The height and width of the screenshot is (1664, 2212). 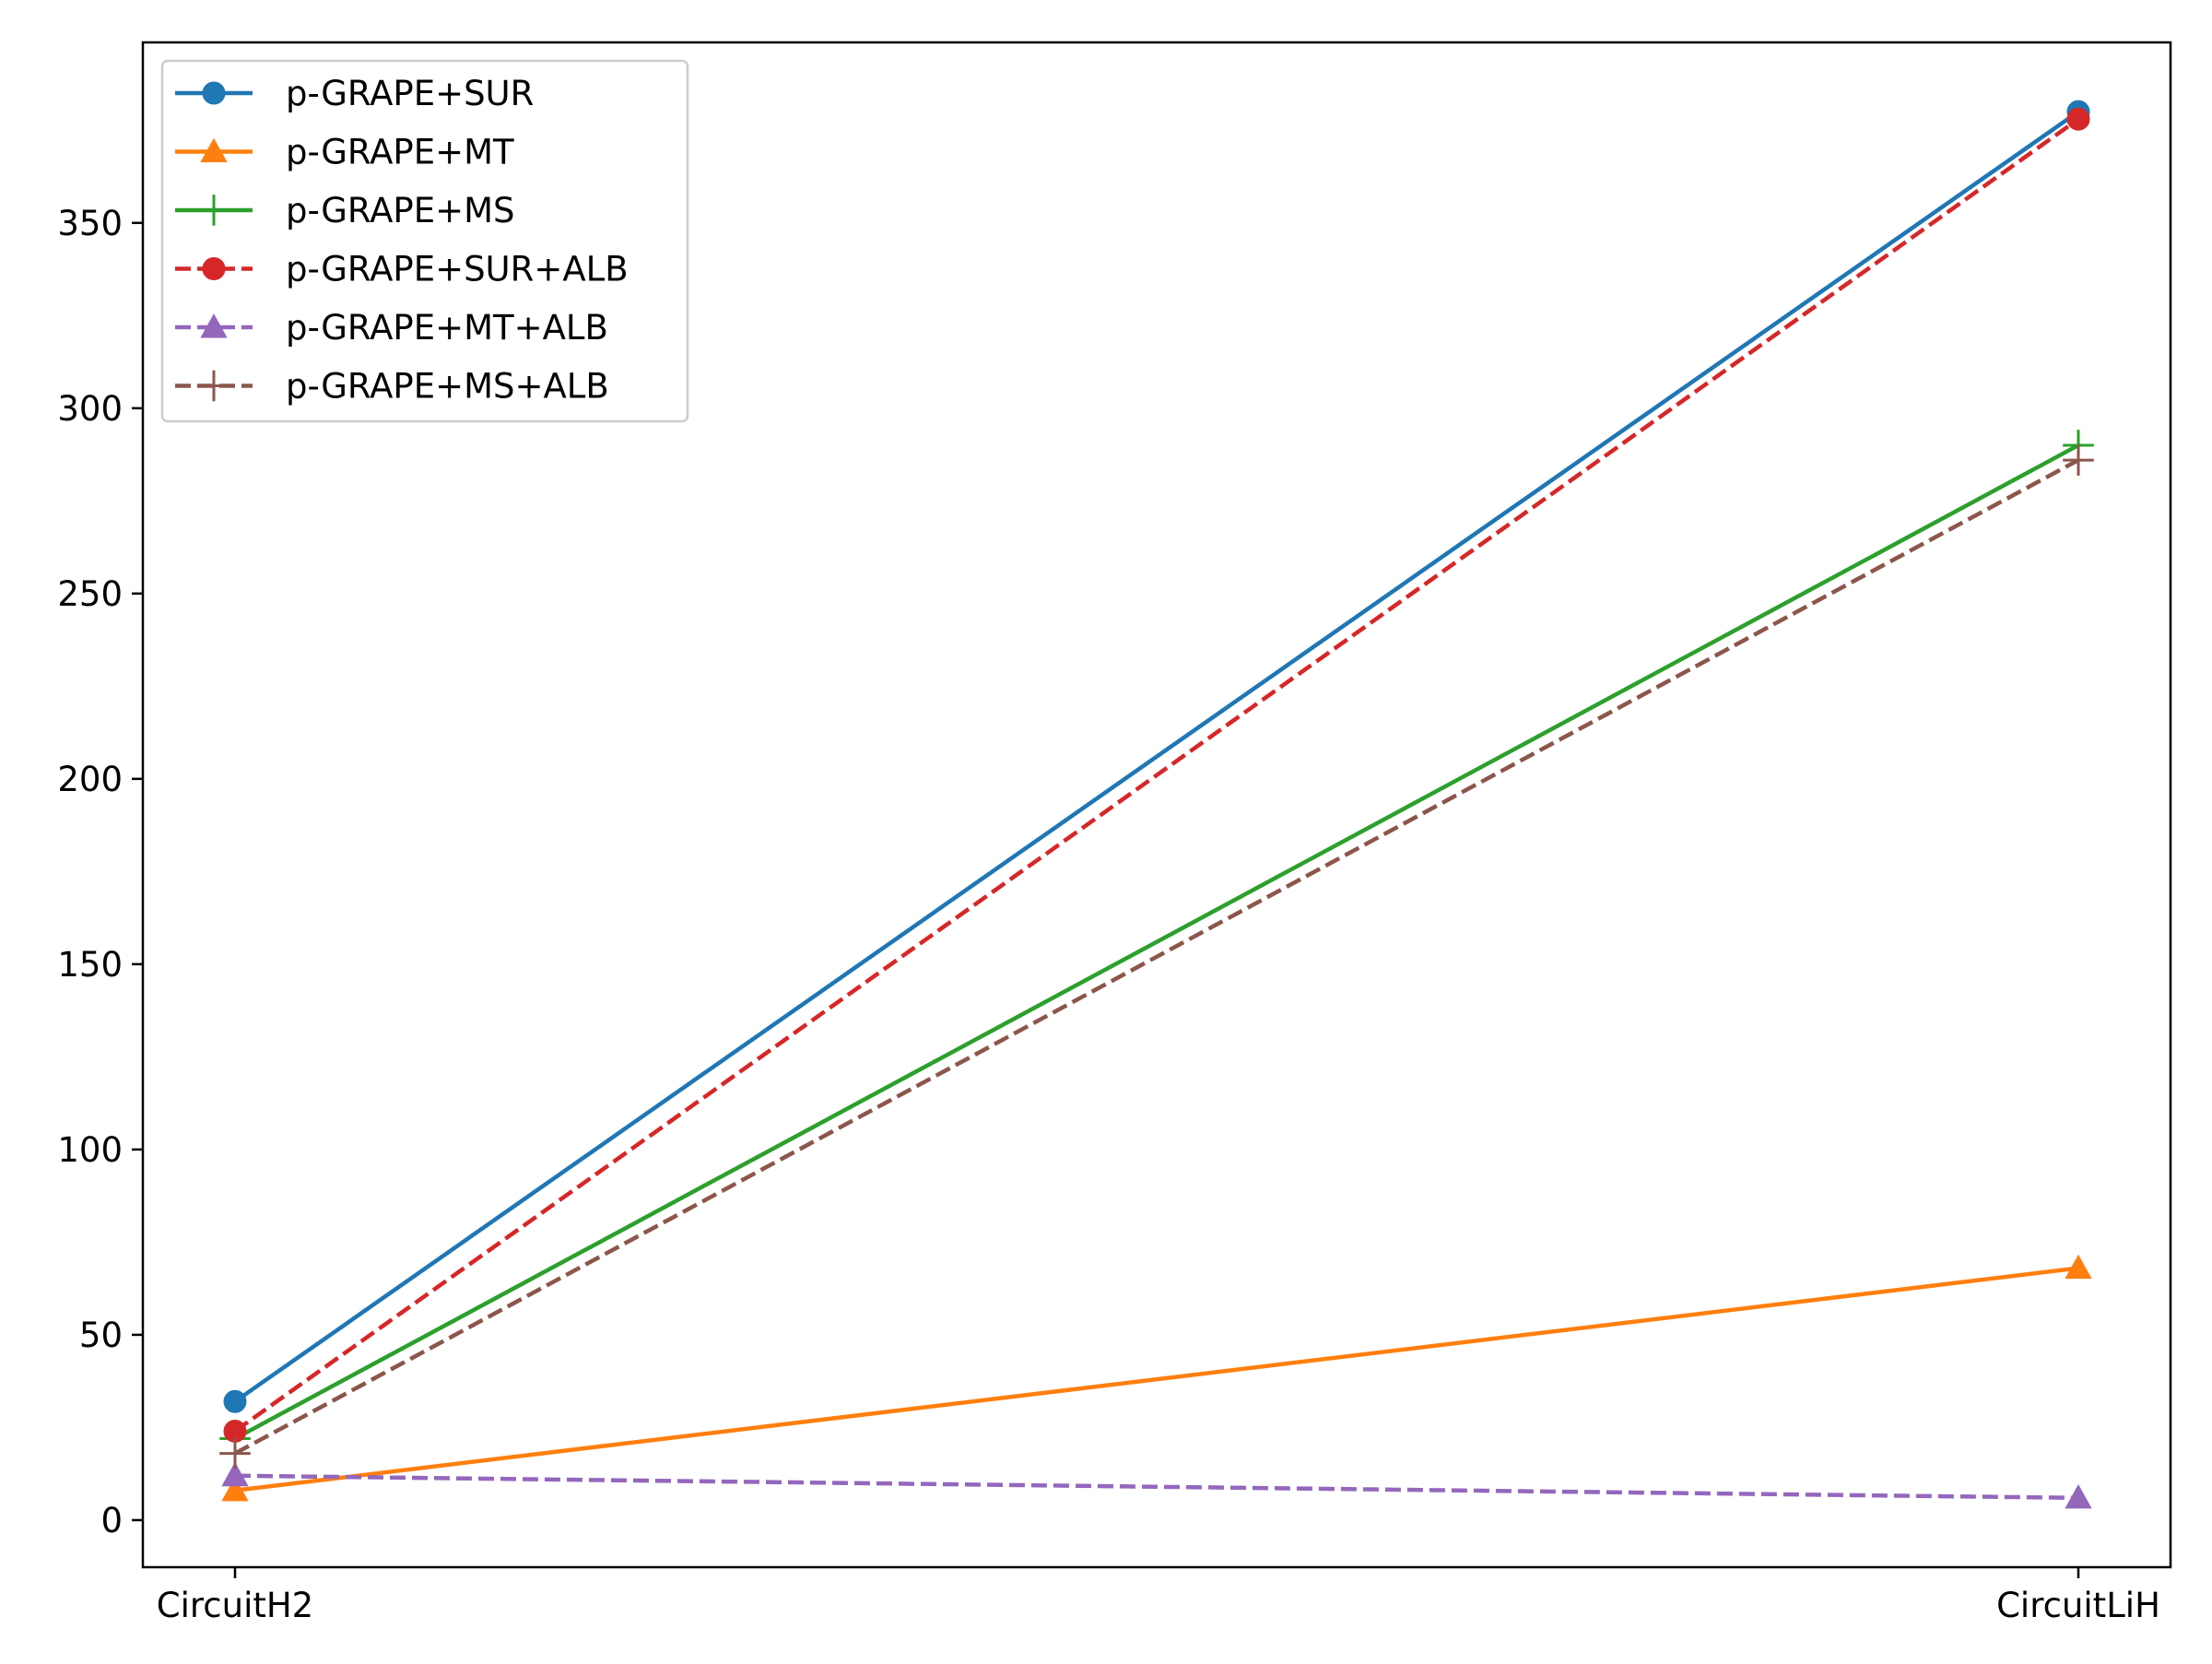 I want to click on legend-label: p-GRAPE+MS+ALB, so click(x=447, y=387).